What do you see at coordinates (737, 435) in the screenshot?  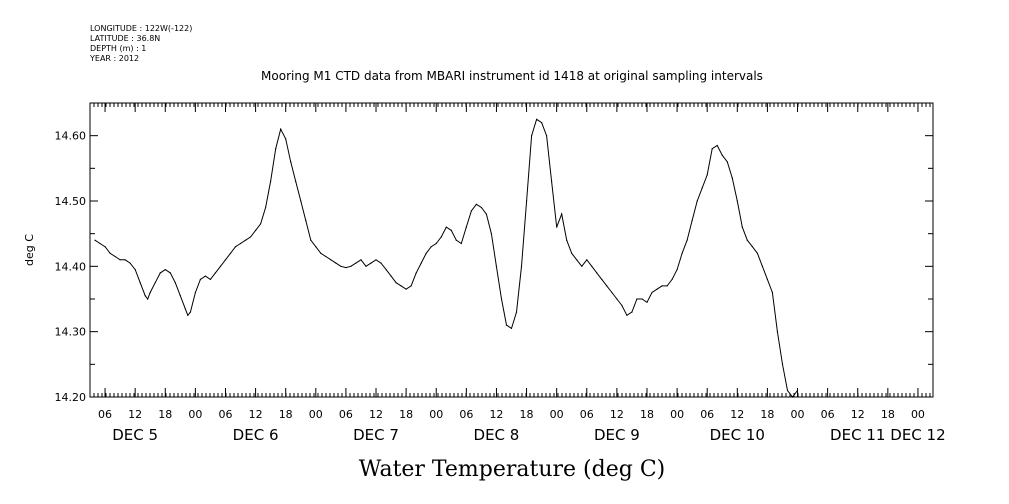 I see `x-day-label: DEC 10` at bounding box center [737, 435].